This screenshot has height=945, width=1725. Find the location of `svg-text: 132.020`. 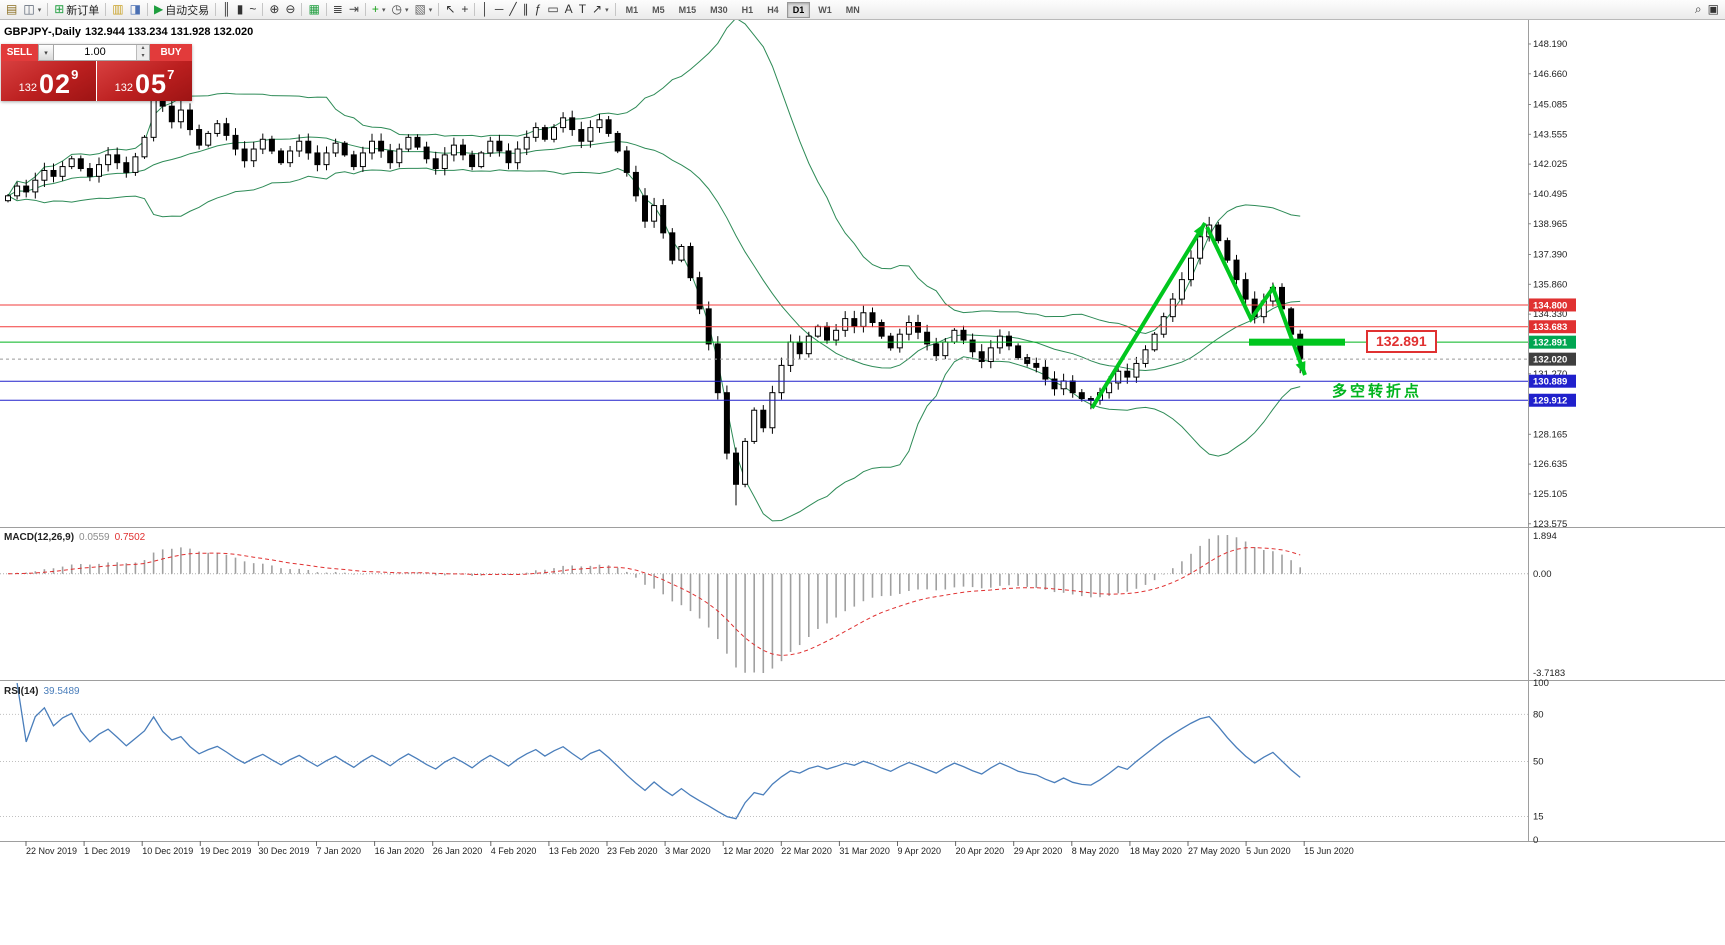

svg-text: 132.020 is located at coordinates (1550, 360).